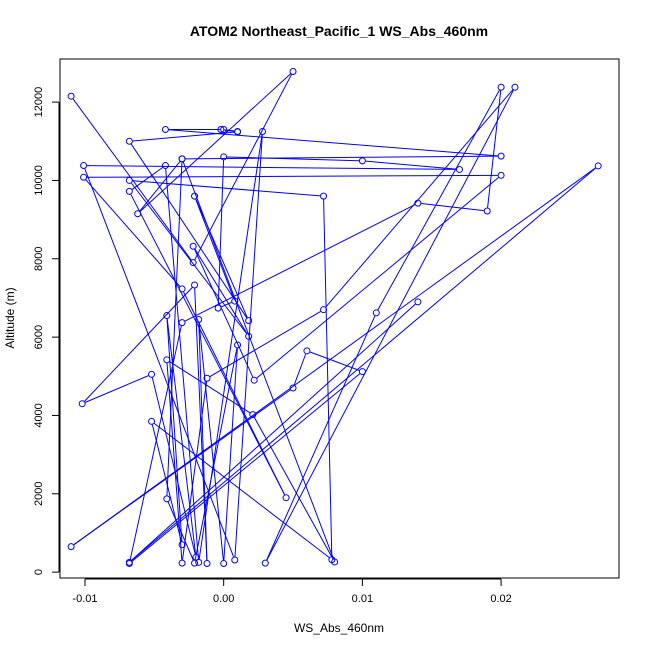 This screenshot has height=650, width=650. What do you see at coordinates (10, 317) in the screenshot?
I see `y-axis-label: Altitude (m)` at bounding box center [10, 317].